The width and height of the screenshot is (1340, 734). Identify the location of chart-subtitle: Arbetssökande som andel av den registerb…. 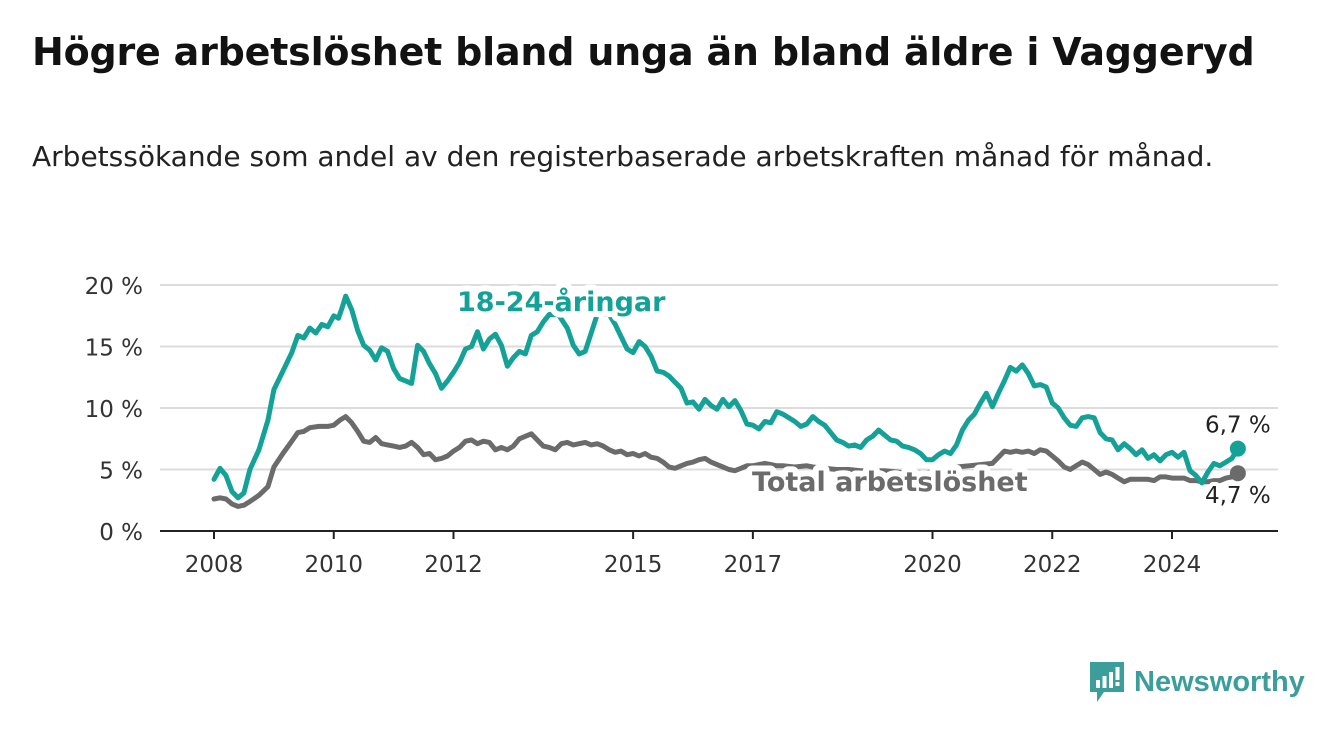
(623, 156).